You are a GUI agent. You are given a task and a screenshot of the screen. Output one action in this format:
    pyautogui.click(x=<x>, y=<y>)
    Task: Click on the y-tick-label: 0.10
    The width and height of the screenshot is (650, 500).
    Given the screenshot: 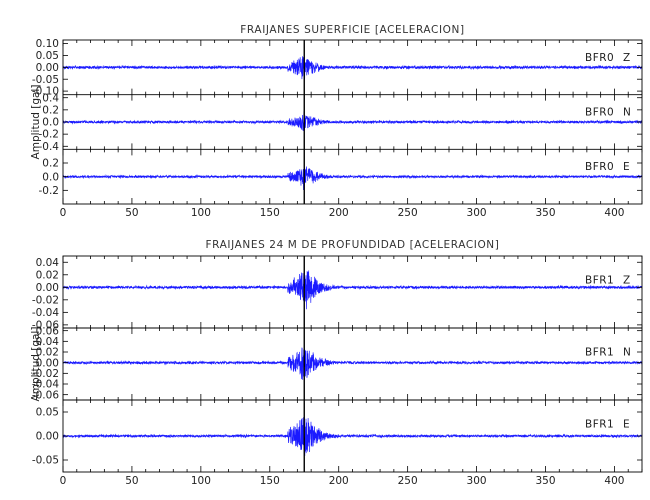 What is the action you would take?
    pyautogui.click(x=47, y=44)
    